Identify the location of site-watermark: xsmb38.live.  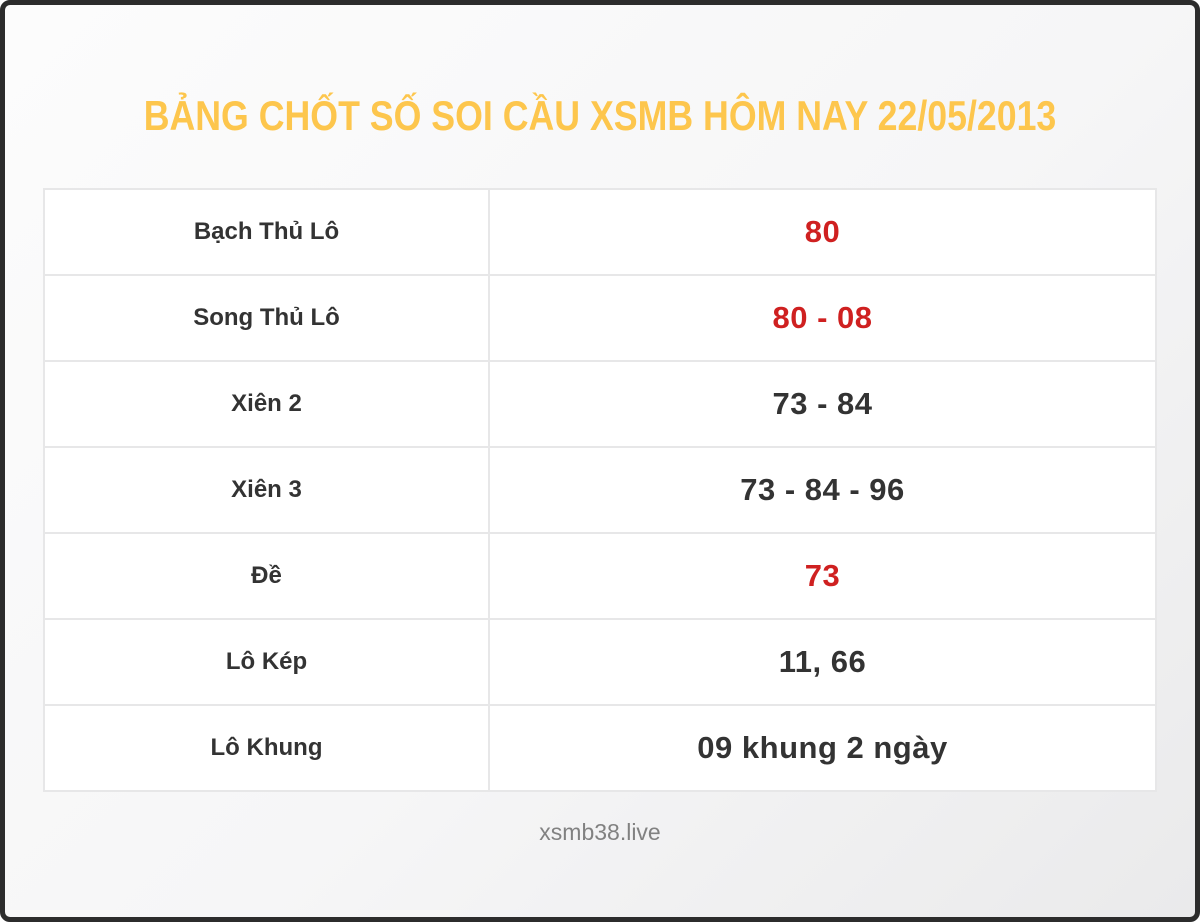
(600, 832).